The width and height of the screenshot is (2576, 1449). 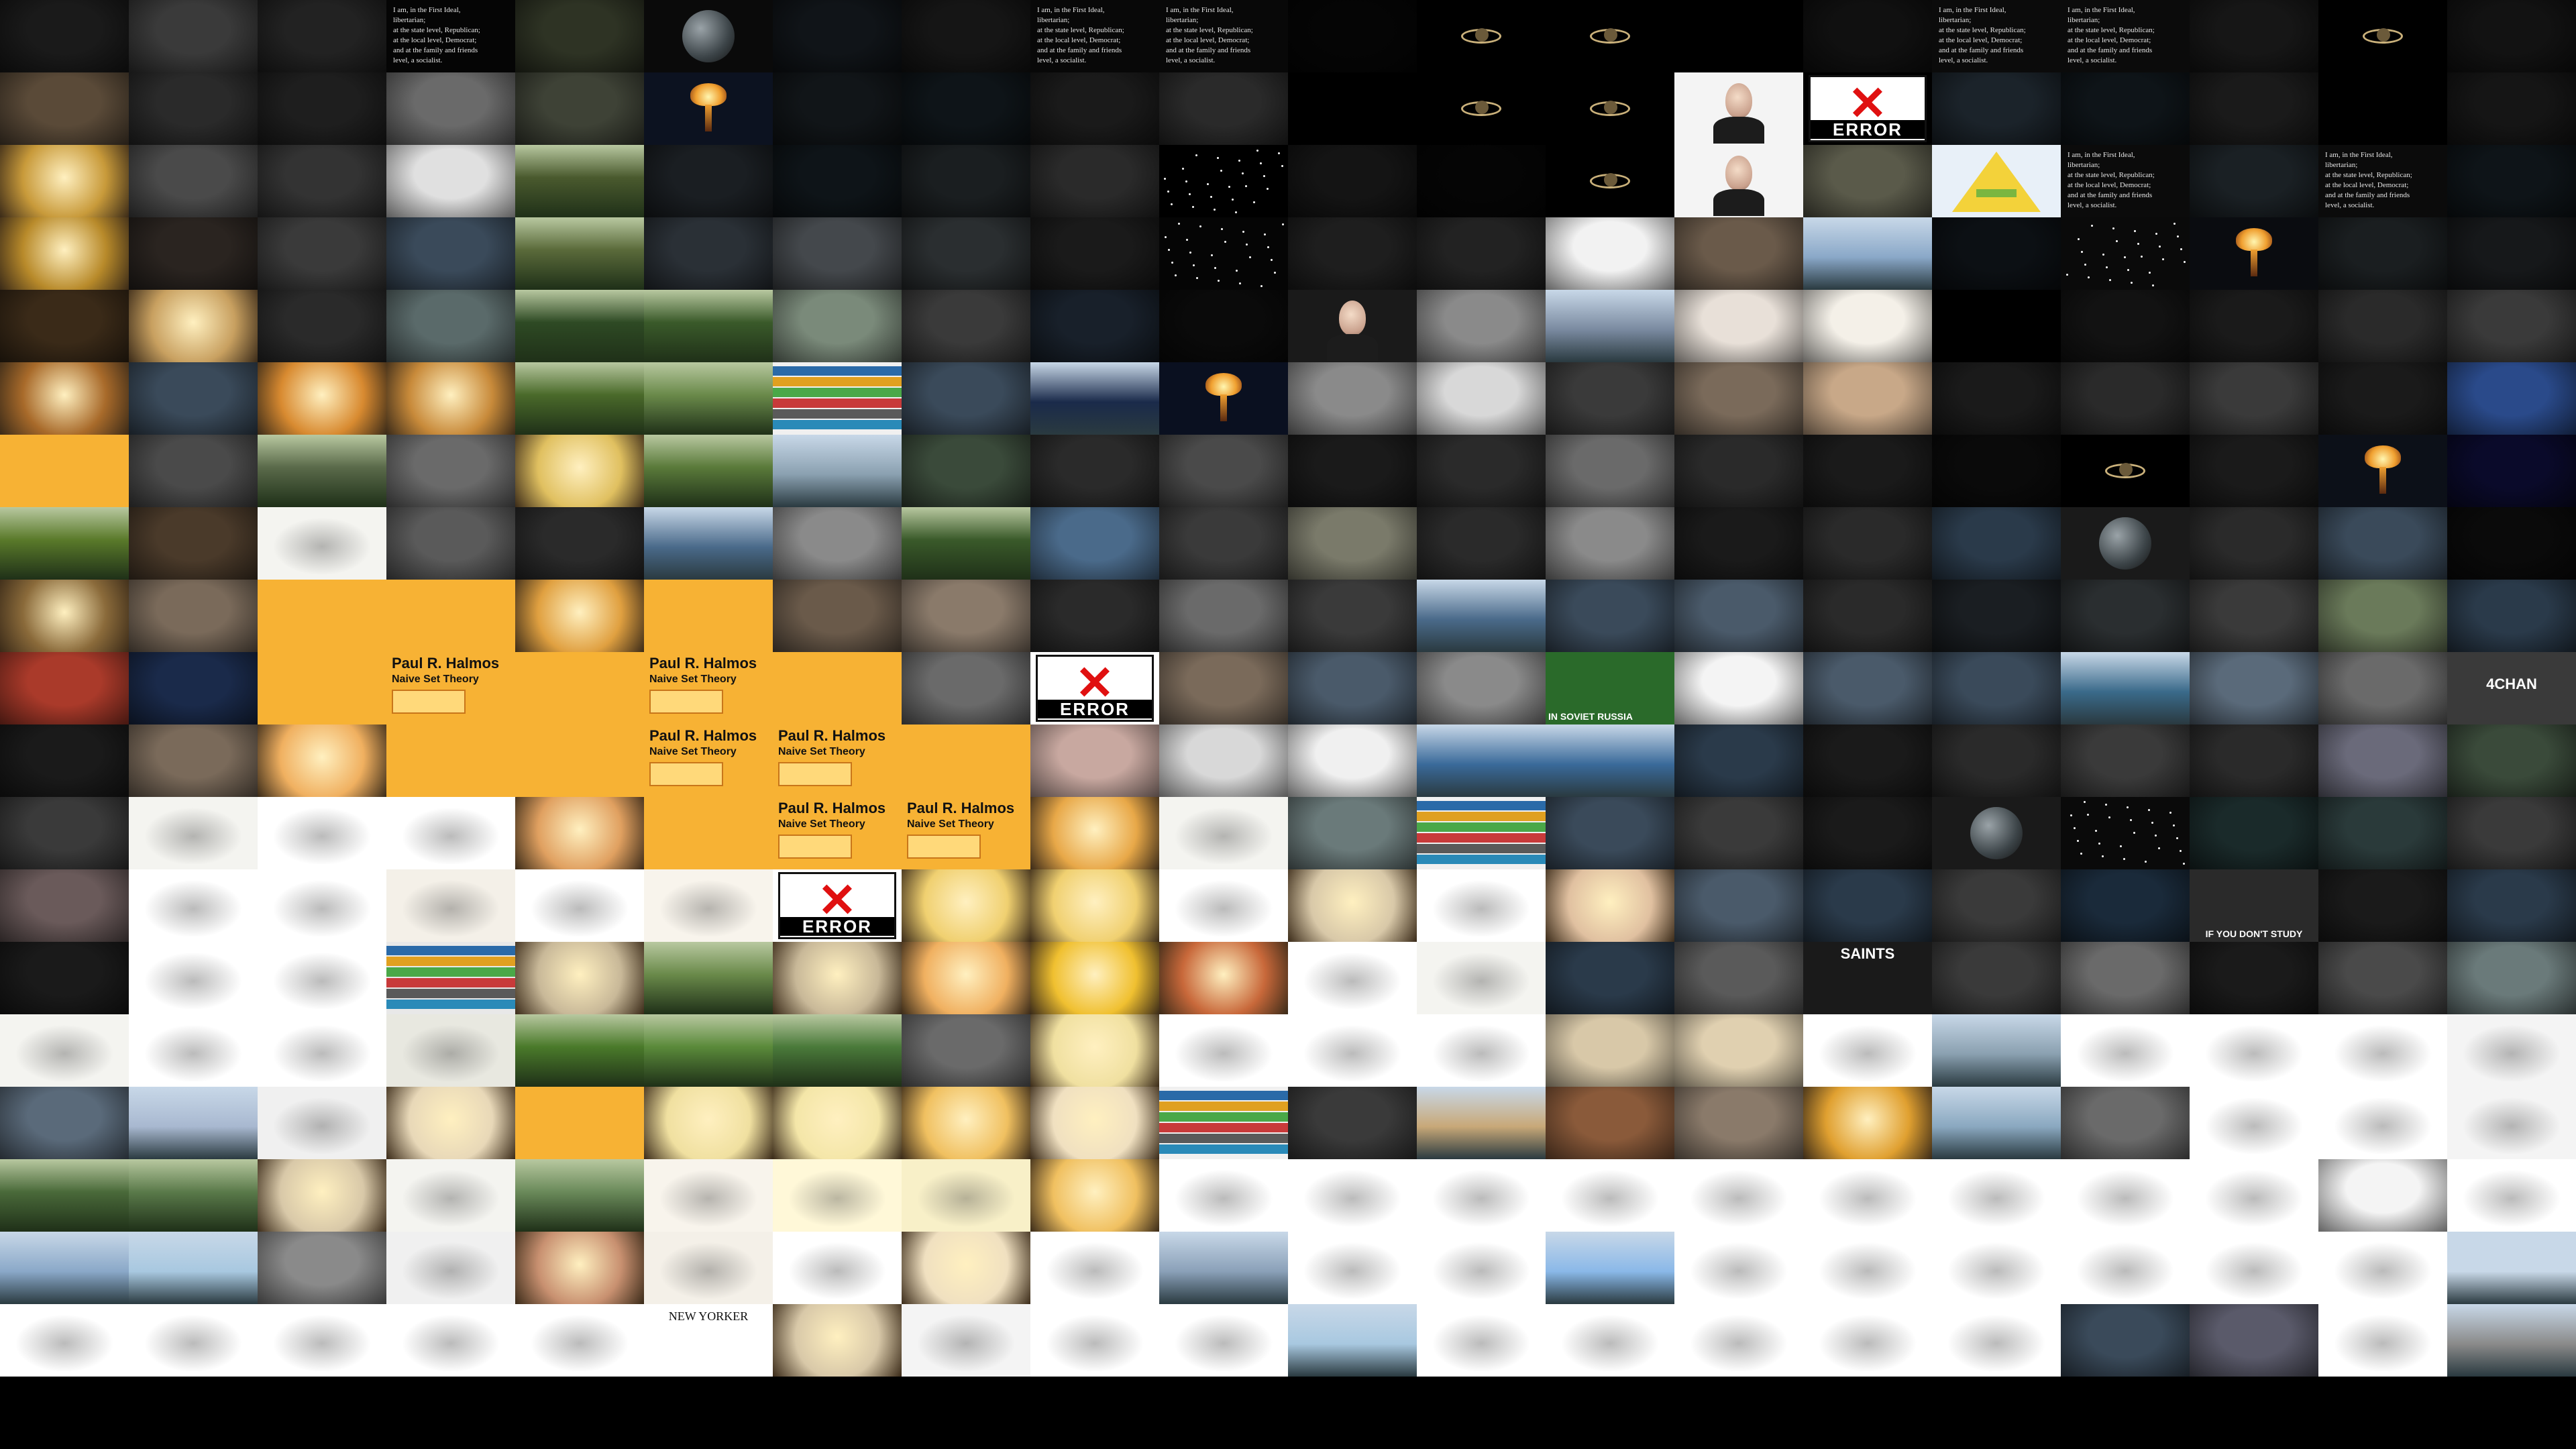 I want to click on error-tile: ✕ ERROR, so click(x=837, y=905).